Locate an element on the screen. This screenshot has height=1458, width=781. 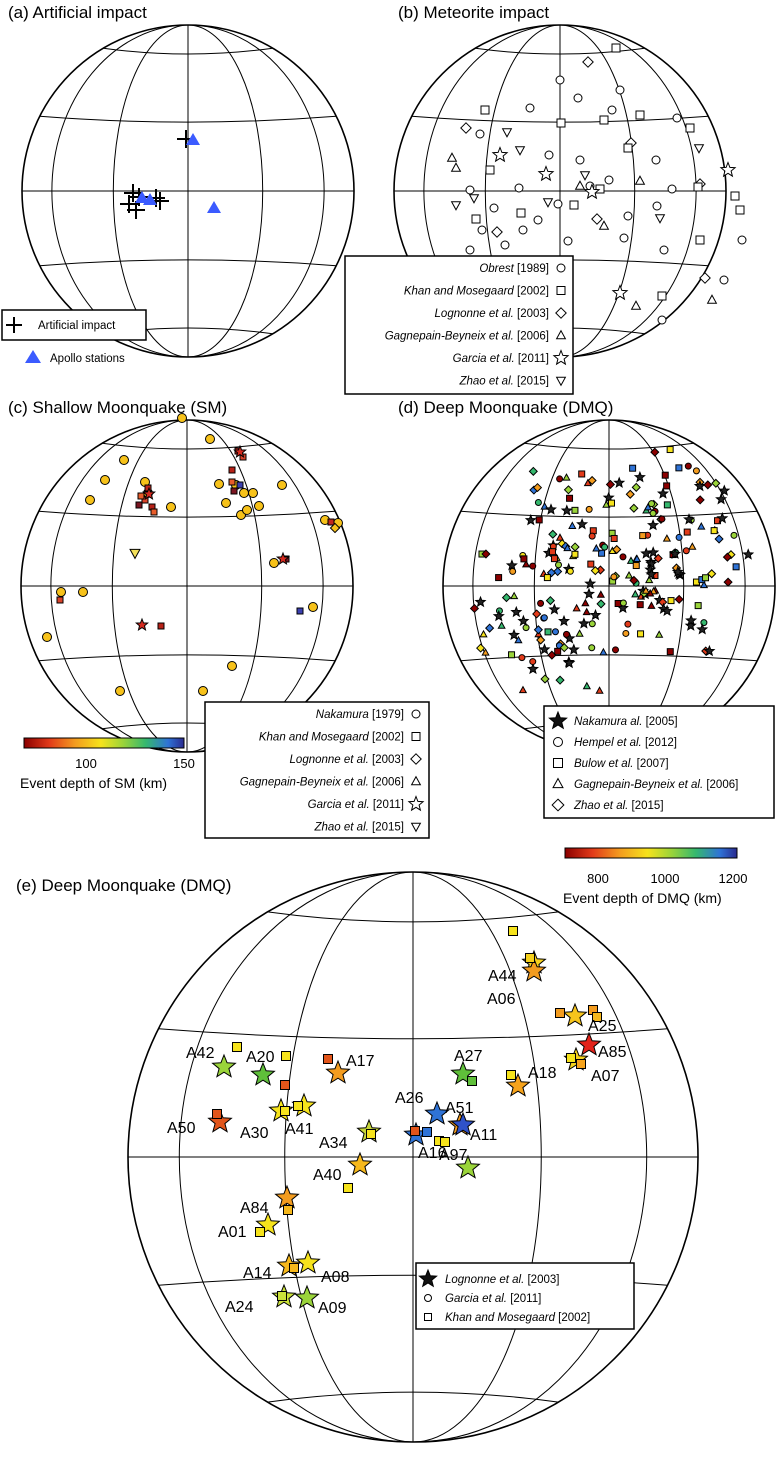
legend-d-item-2-year: [2007] is located at coordinates (650, 764).